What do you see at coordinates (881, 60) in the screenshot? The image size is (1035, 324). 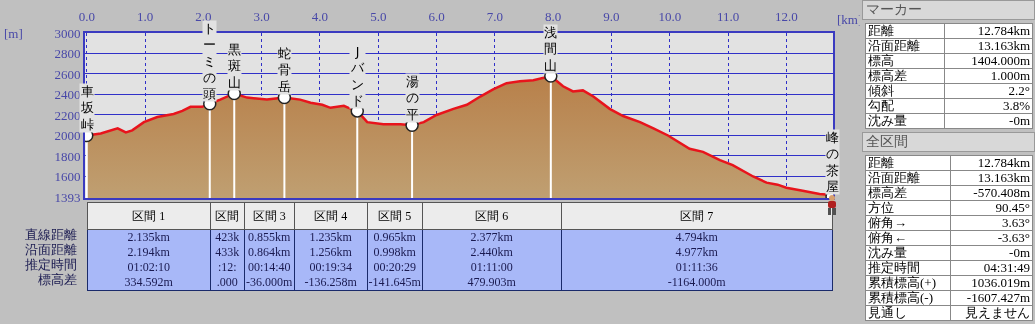 I see `category-label: 標高` at bounding box center [881, 60].